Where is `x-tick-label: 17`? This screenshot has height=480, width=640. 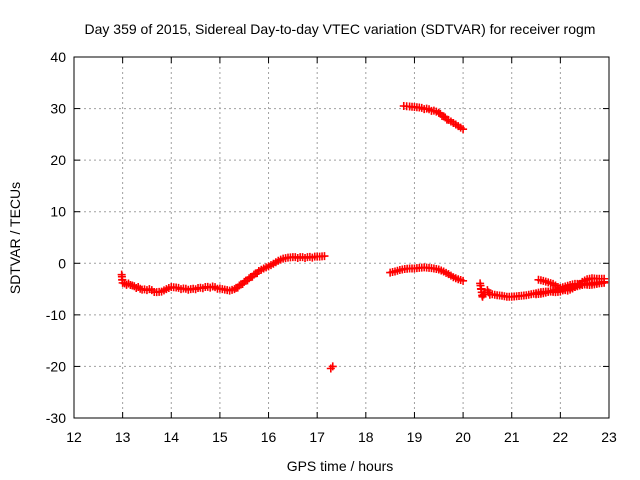 x-tick-label: 17 is located at coordinates (317, 437).